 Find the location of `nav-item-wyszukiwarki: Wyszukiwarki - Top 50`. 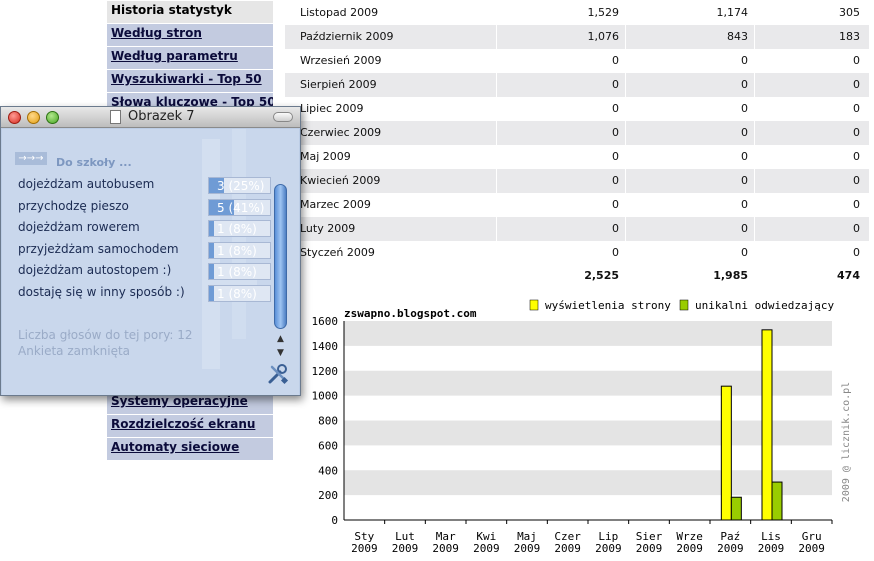

nav-item-wyszukiwarki: Wyszukiwarki - Top 50 is located at coordinates (190, 81).